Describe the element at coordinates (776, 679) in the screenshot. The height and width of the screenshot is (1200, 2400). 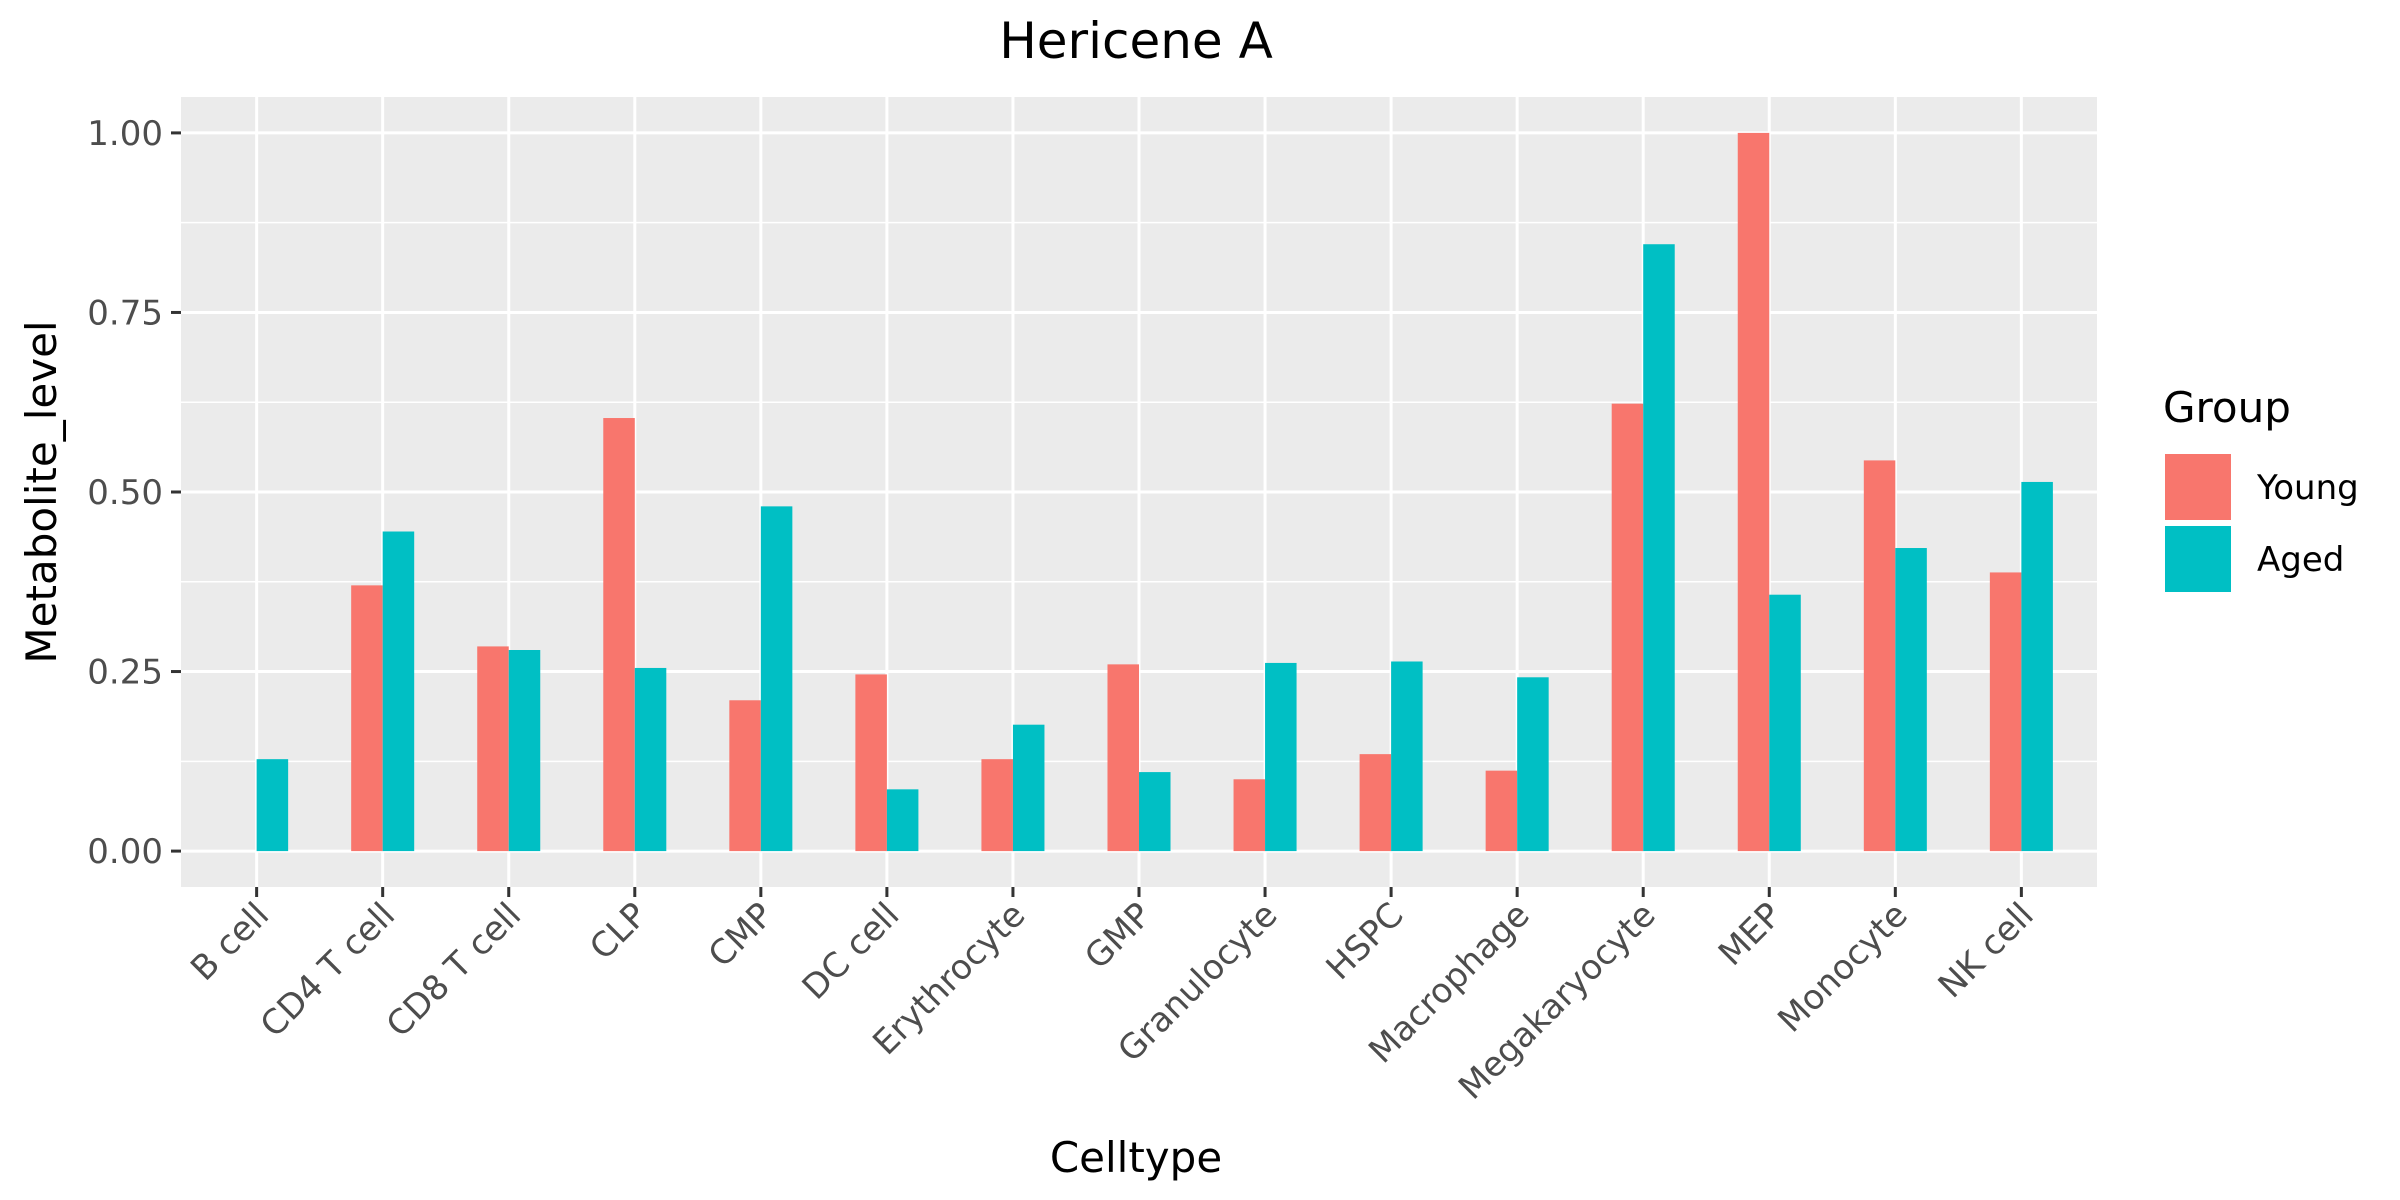
I see `bar-aged-cmp` at that location.